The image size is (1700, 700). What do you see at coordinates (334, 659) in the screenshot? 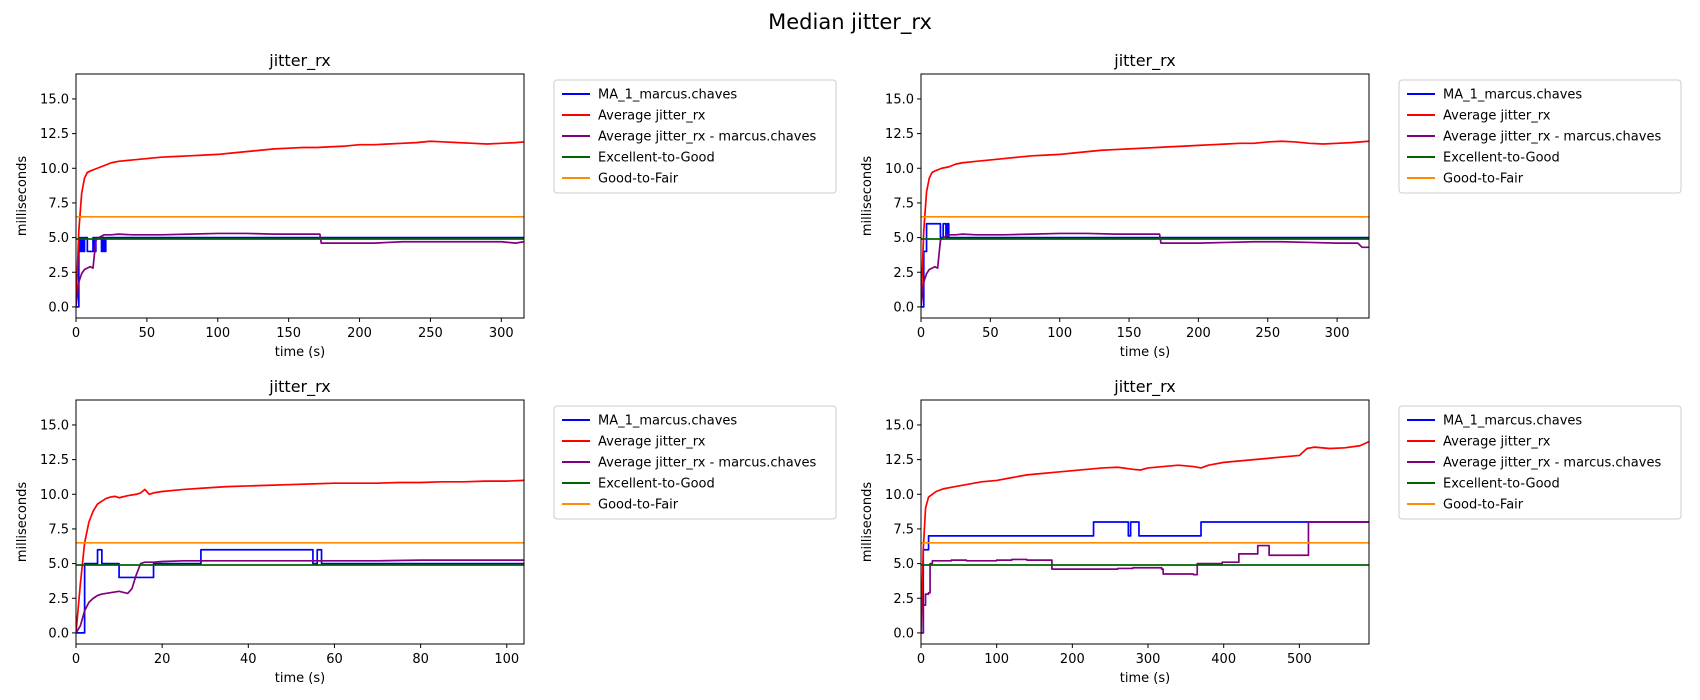
I see `x-tick-label: 60` at bounding box center [334, 659].